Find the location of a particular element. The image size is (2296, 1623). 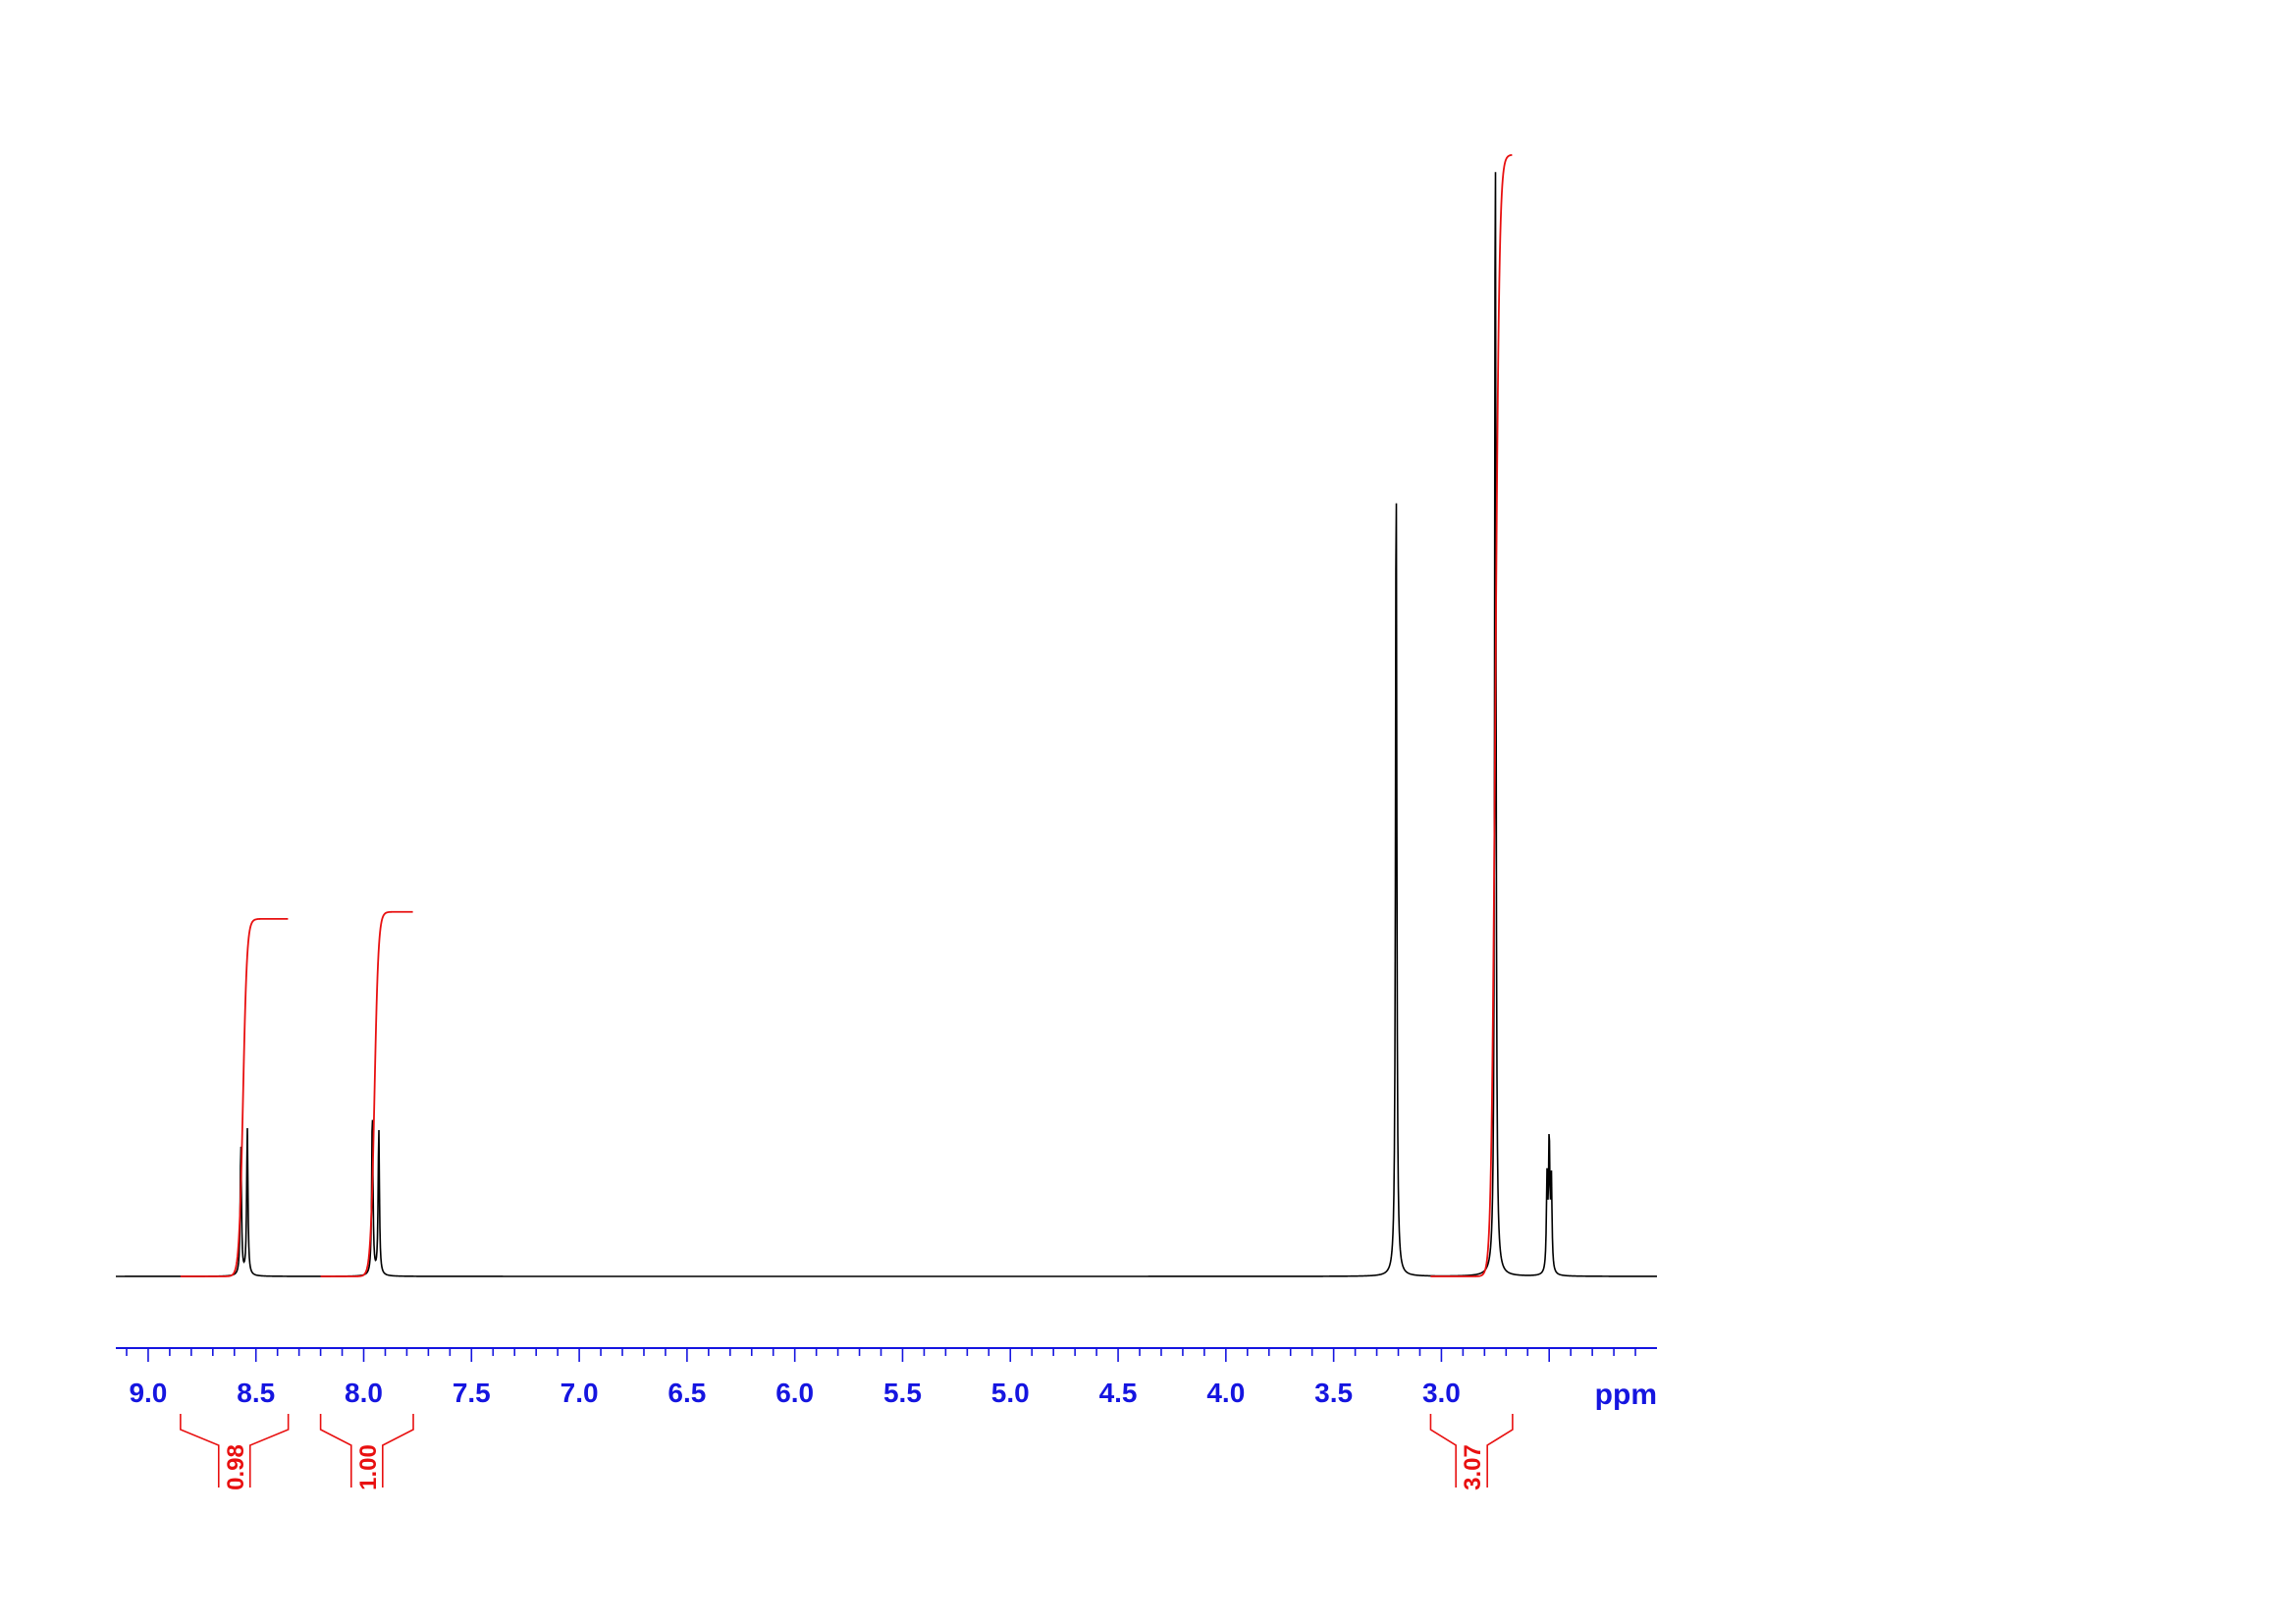

integral-value-label: 0.98 is located at coordinates (236, 1467).